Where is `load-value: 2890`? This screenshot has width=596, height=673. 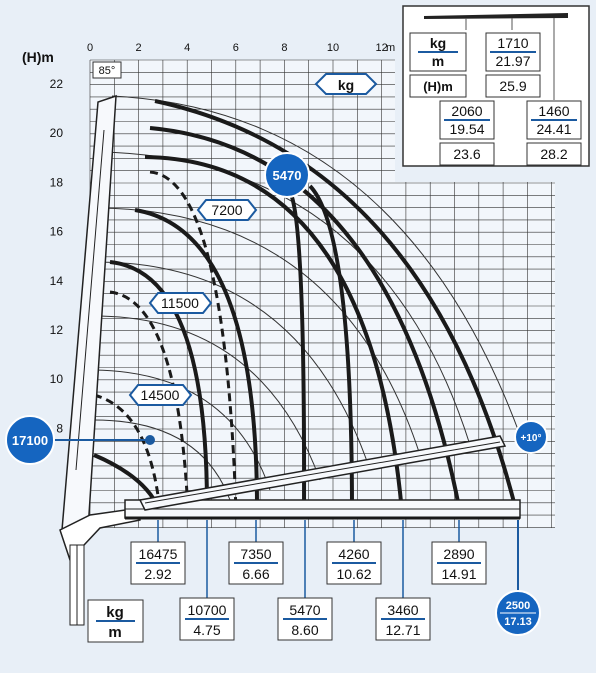
load-value: 2890 is located at coordinates (458, 554).